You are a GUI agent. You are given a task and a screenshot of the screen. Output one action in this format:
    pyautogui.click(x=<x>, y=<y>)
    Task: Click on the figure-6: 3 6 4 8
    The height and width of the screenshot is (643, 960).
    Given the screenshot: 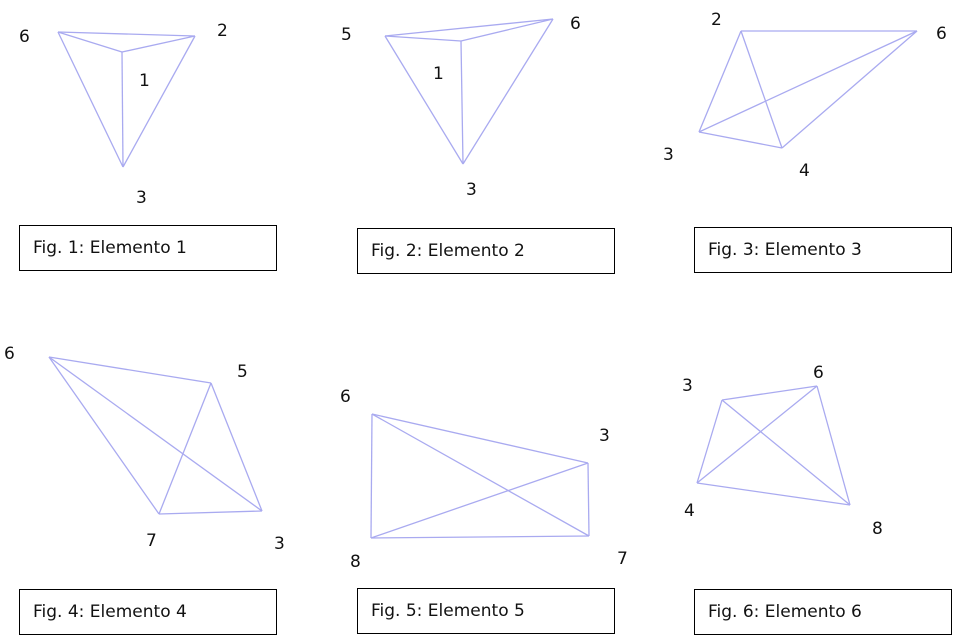 What is the action you would take?
    pyautogui.click(x=782, y=451)
    